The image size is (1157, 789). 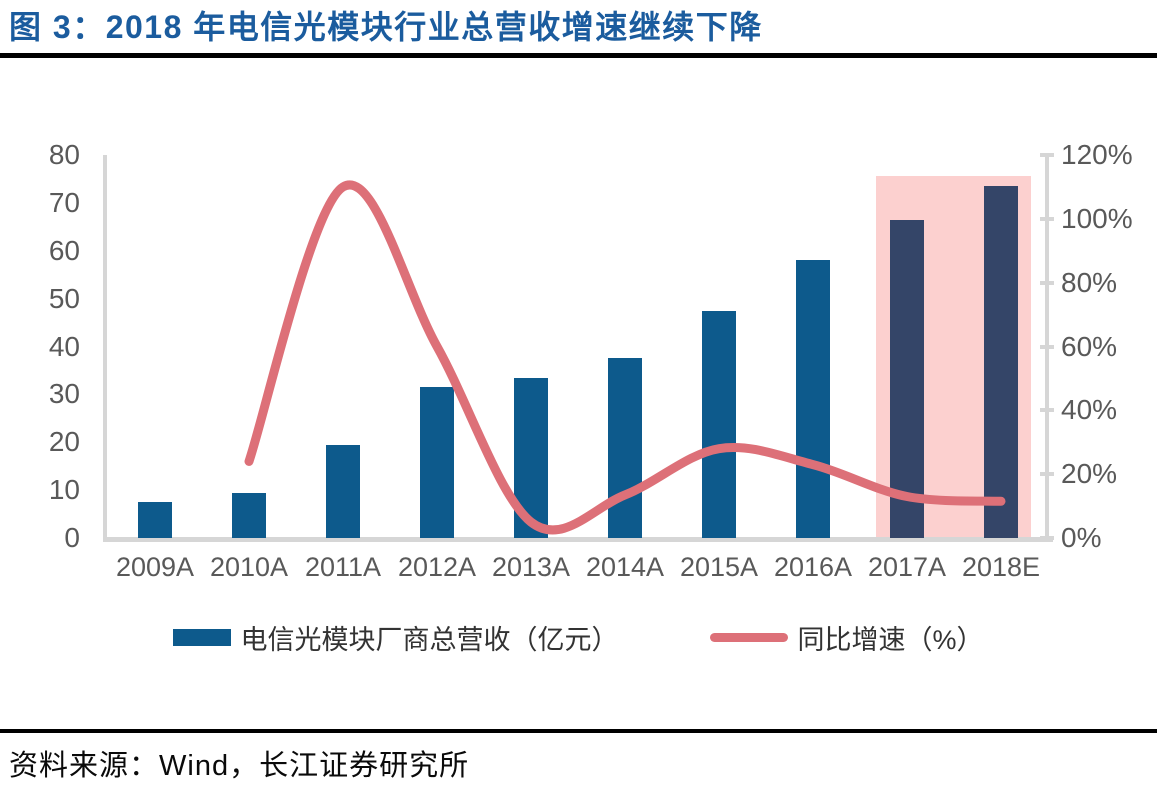 What do you see at coordinates (64, 298) in the screenshot?
I see `left-axis-tick-label: 50` at bounding box center [64, 298].